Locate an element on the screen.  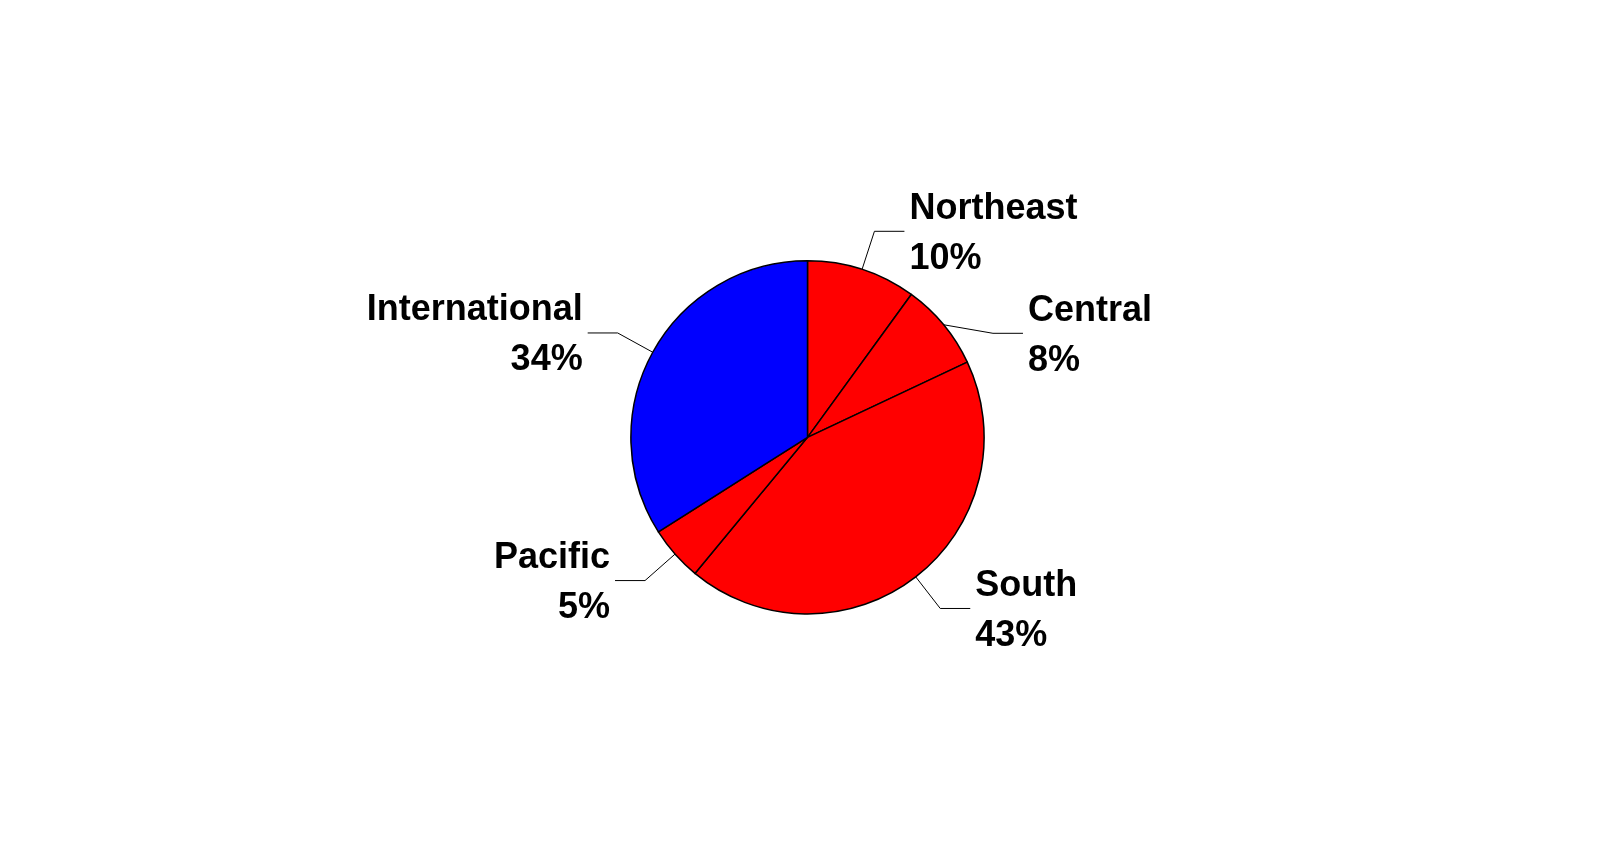
data-label: 43% is located at coordinates (1011, 633).